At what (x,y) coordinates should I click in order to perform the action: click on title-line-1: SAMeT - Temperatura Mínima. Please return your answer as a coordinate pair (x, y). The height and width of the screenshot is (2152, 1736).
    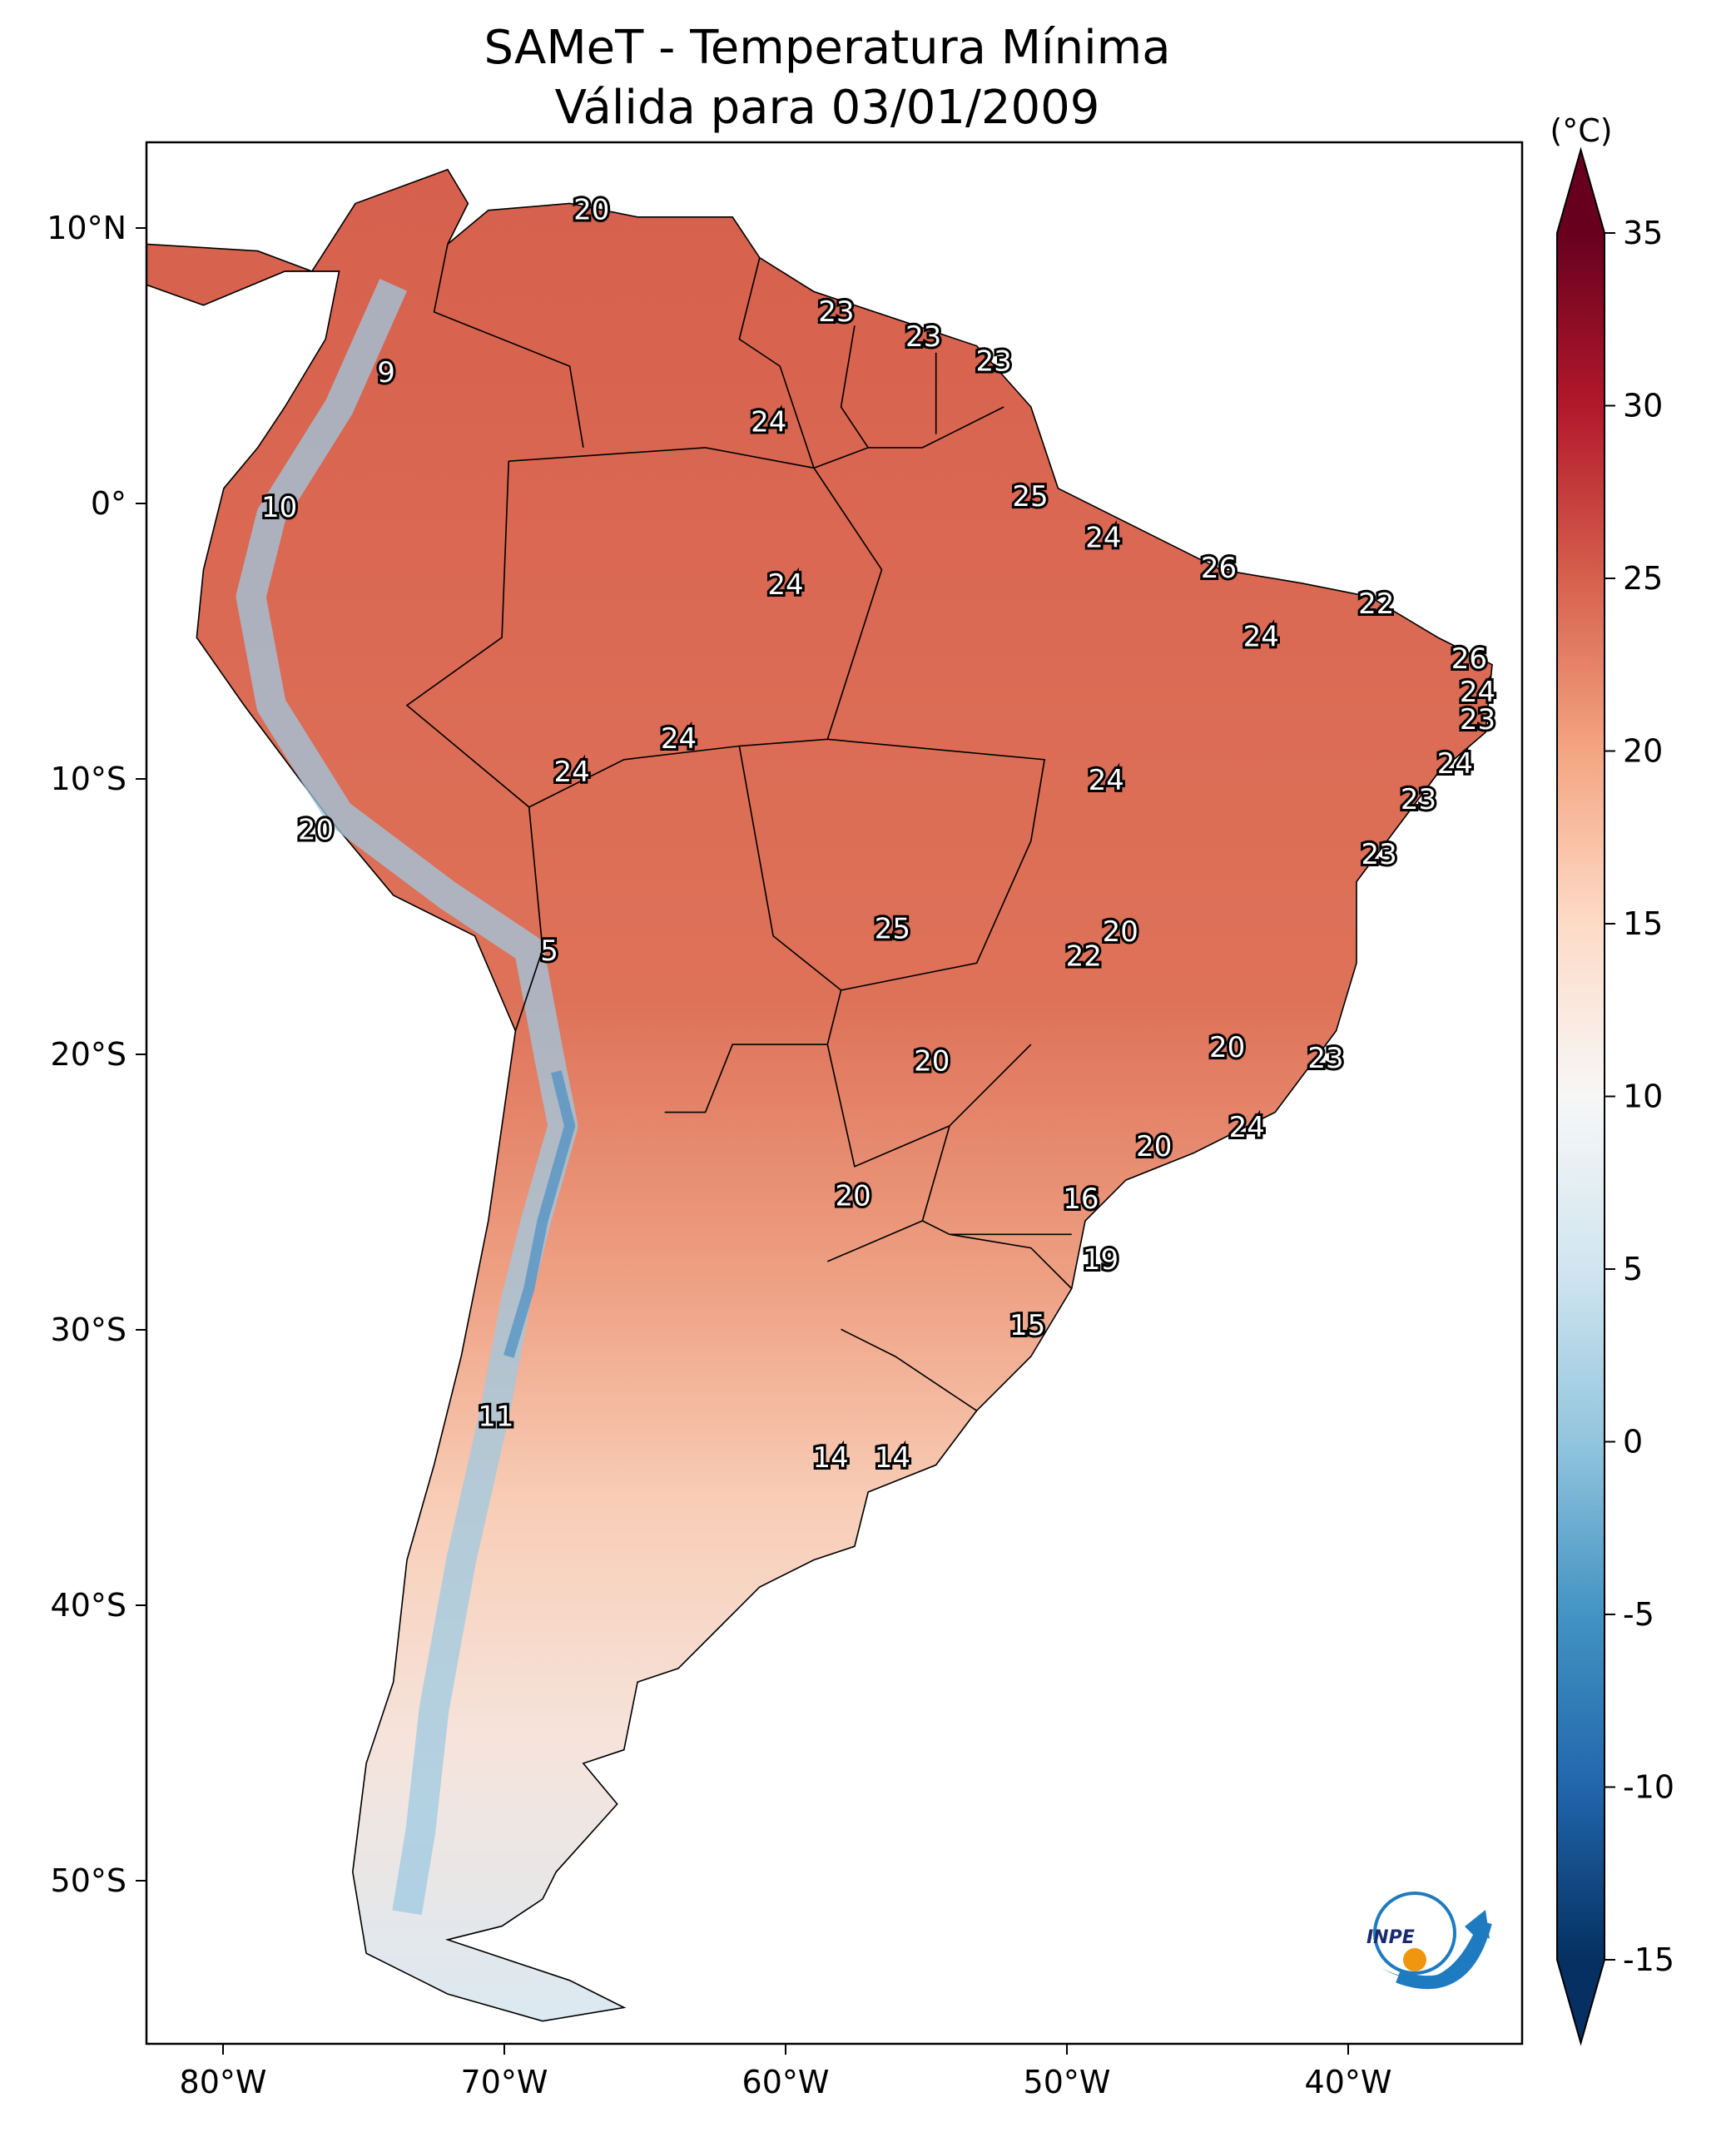
    Looking at the image, I should click on (827, 48).